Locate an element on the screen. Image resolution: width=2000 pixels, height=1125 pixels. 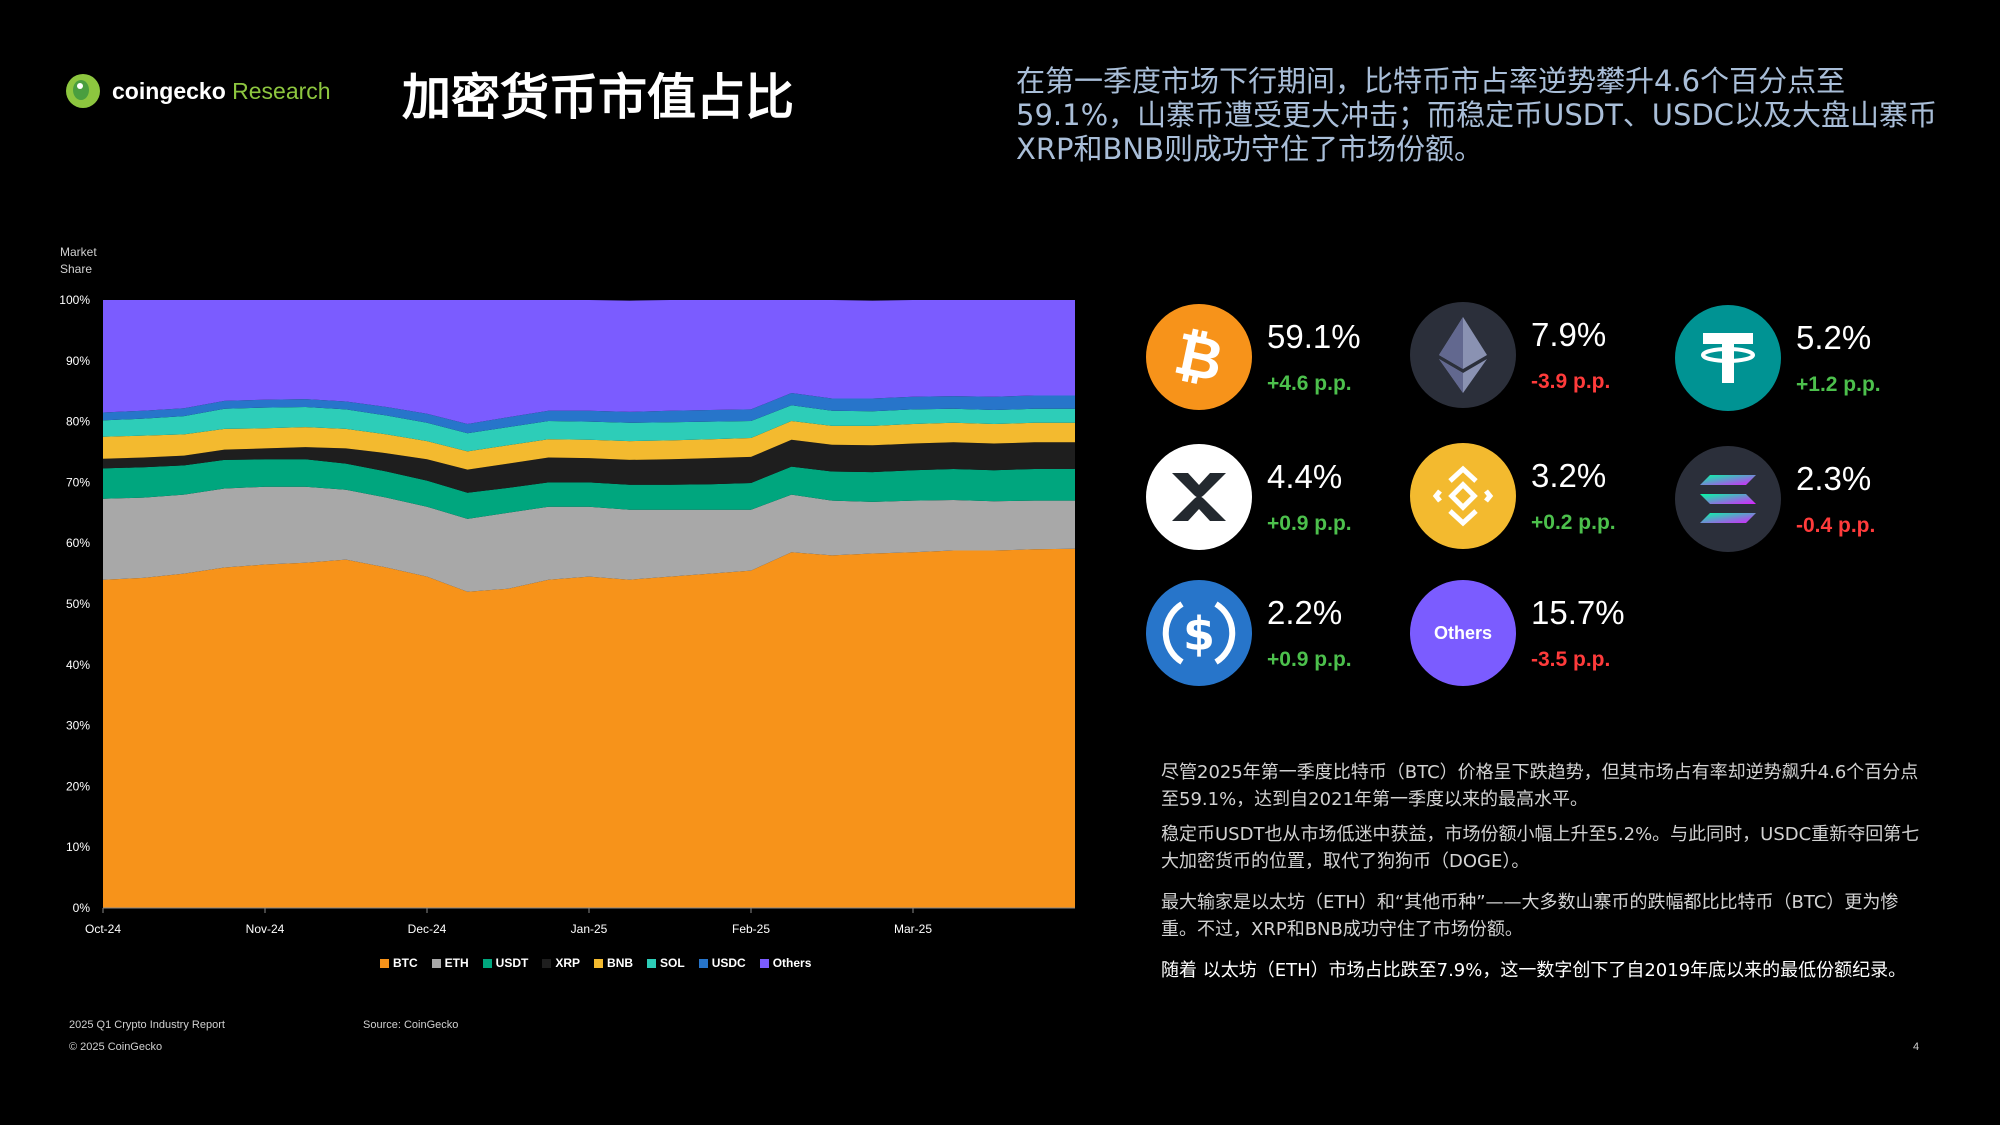
brand-name: coingecko Research is located at coordinates (221, 90).